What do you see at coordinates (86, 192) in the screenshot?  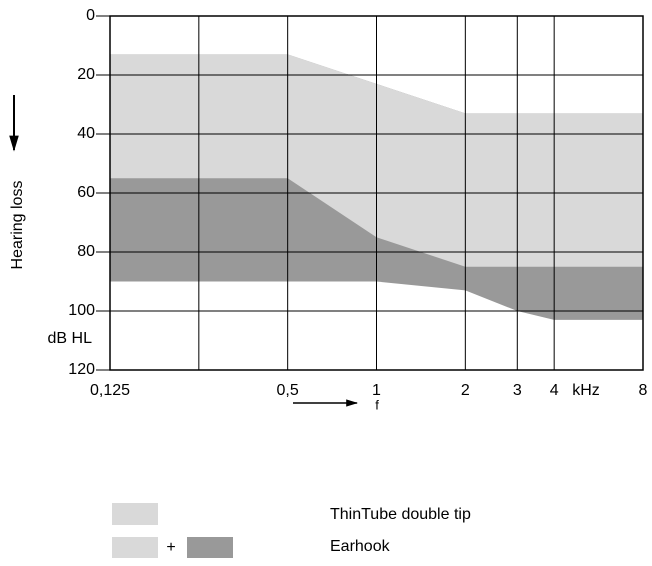 I see `y-tick-label: 60` at bounding box center [86, 192].